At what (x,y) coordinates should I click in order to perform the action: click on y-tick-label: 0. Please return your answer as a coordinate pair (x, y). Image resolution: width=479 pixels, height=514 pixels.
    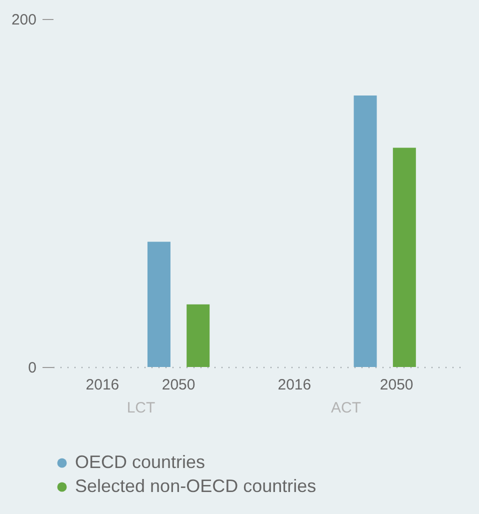
    Looking at the image, I should click on (32, 368).